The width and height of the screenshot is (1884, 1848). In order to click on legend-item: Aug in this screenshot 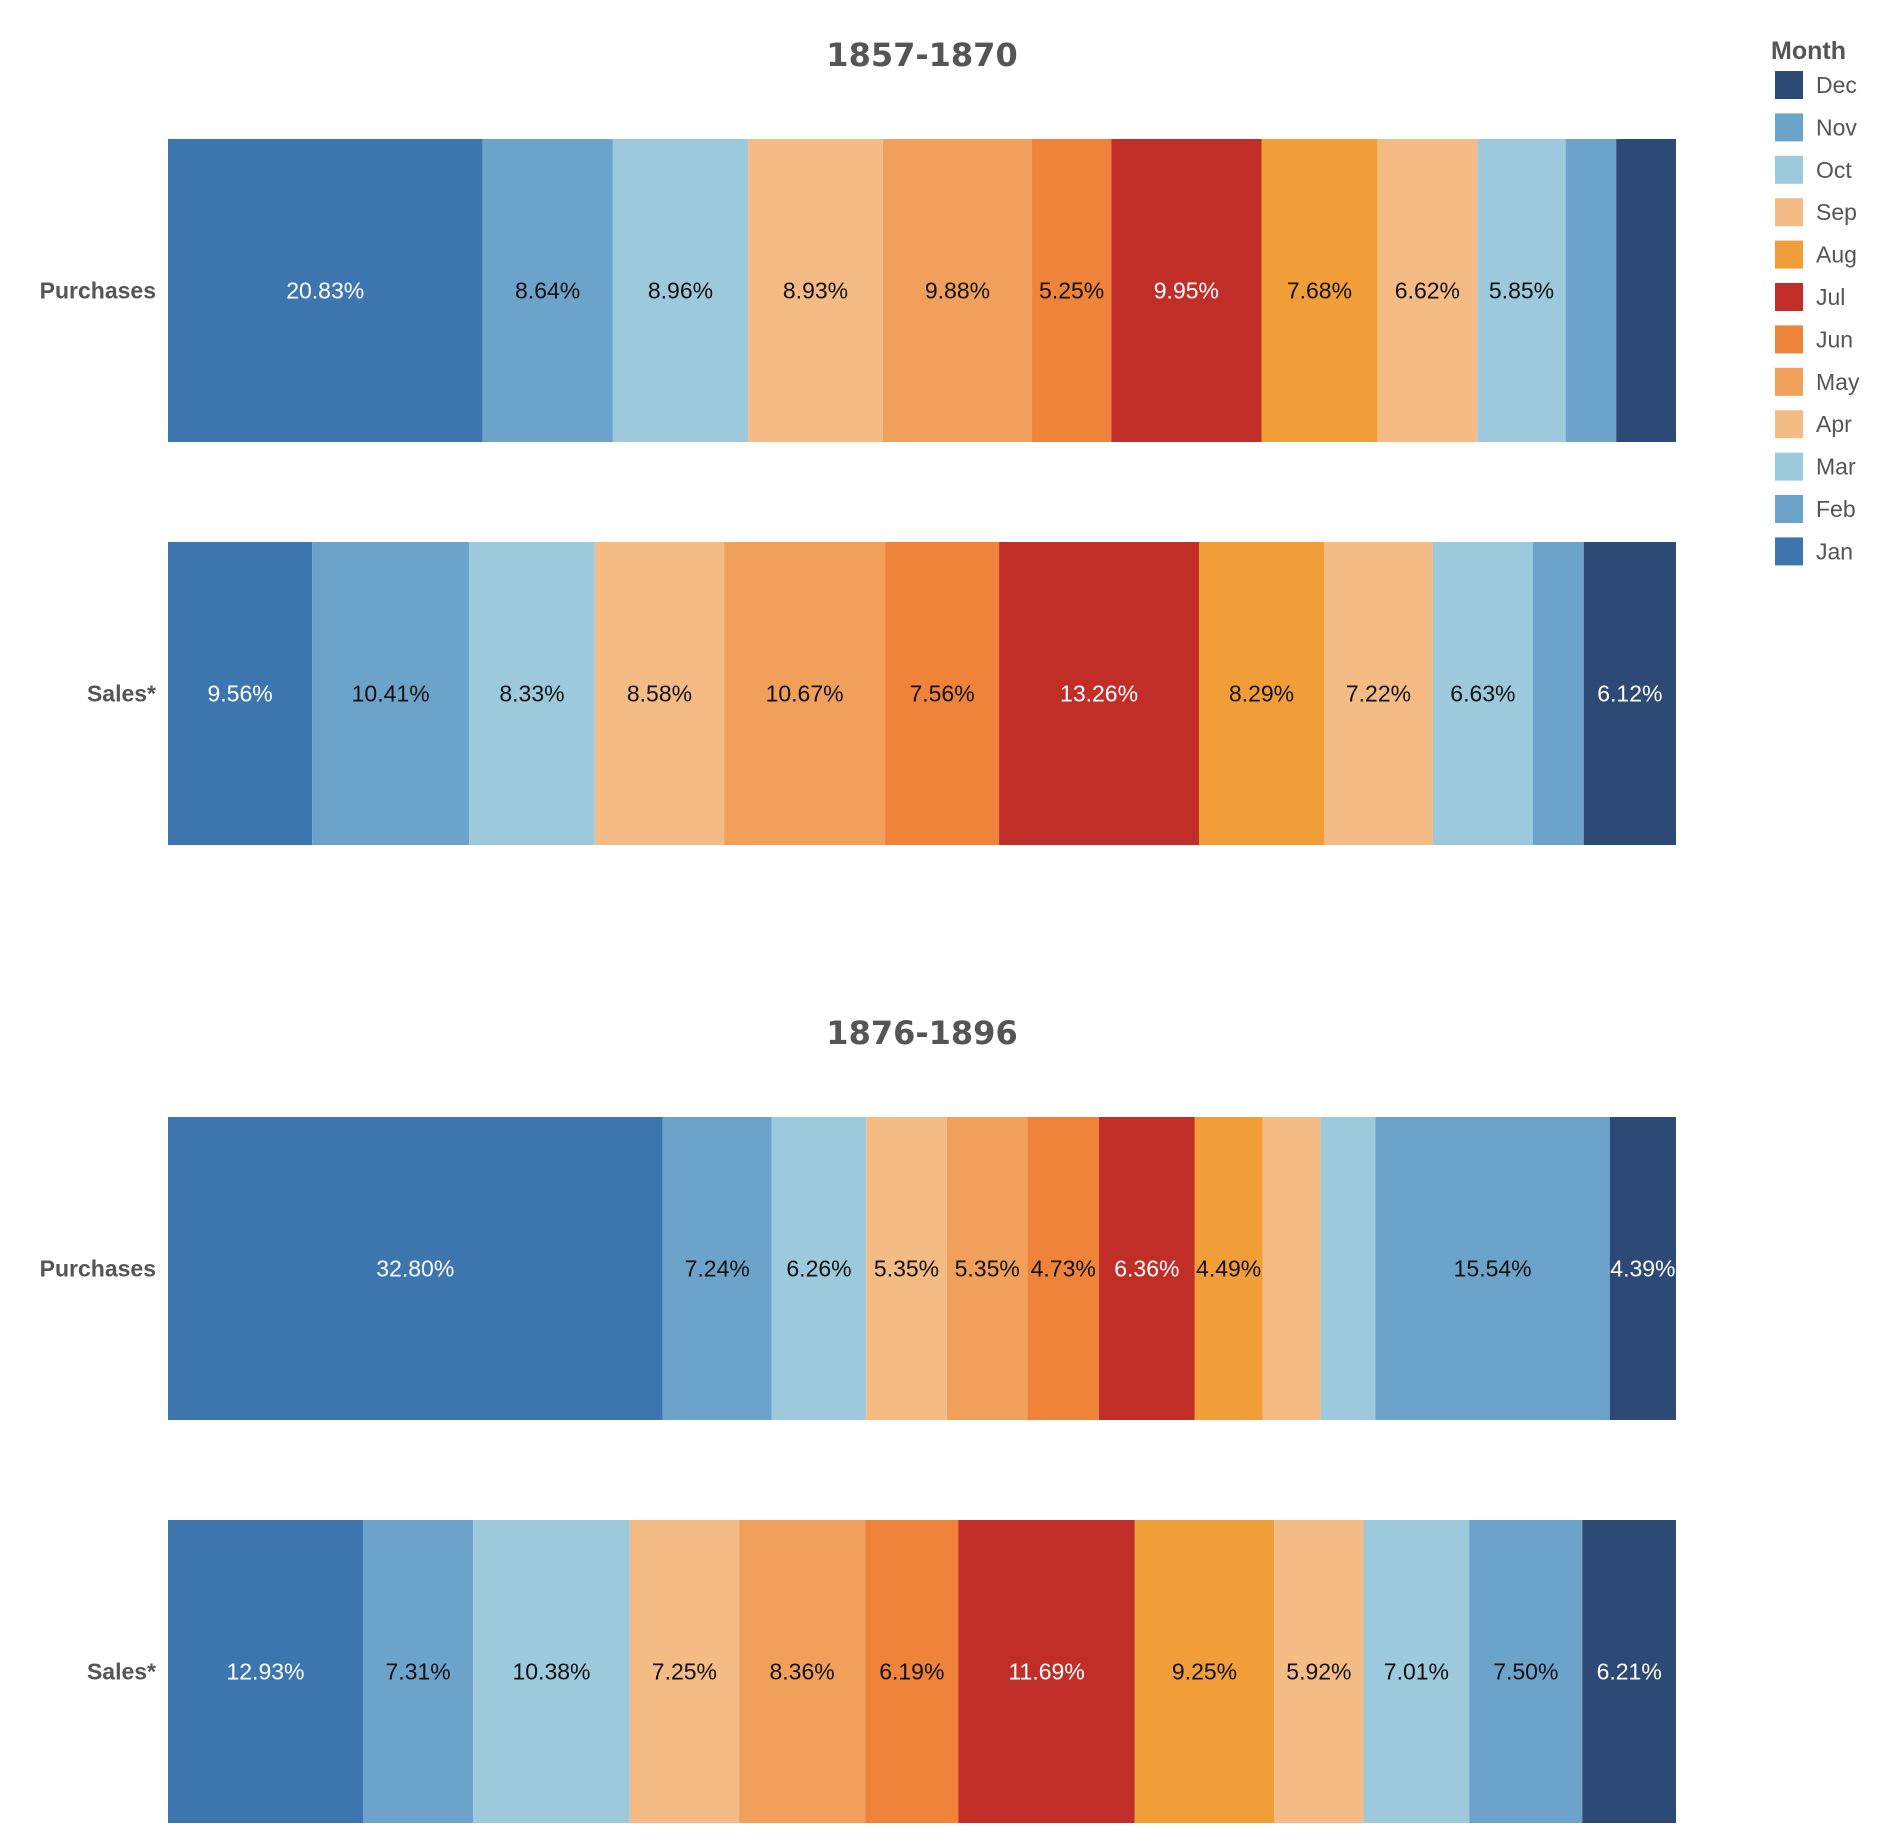, I will do `click(1816, 254)`.